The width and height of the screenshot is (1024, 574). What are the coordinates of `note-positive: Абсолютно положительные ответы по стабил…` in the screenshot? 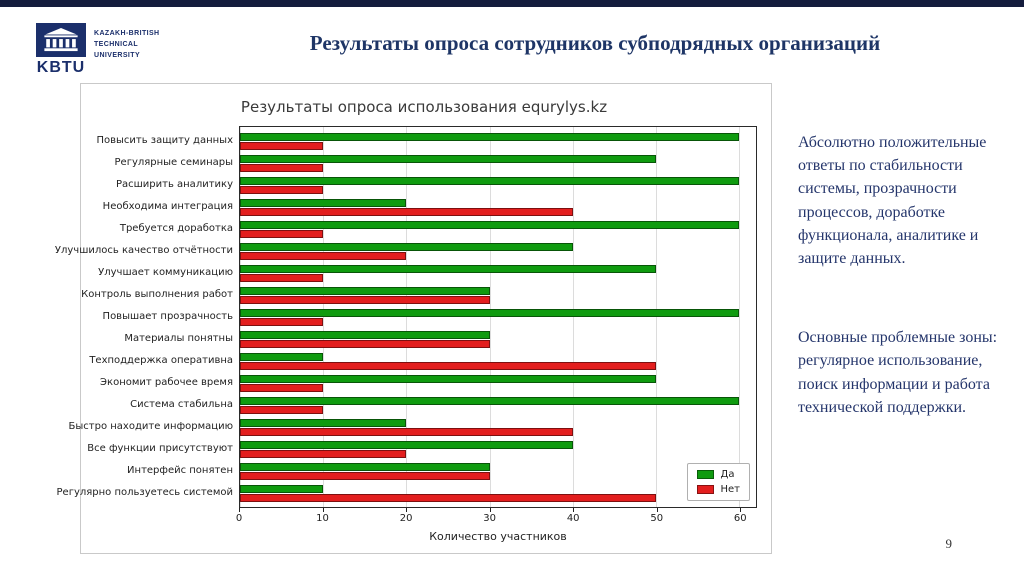 It's located at (892, 200).